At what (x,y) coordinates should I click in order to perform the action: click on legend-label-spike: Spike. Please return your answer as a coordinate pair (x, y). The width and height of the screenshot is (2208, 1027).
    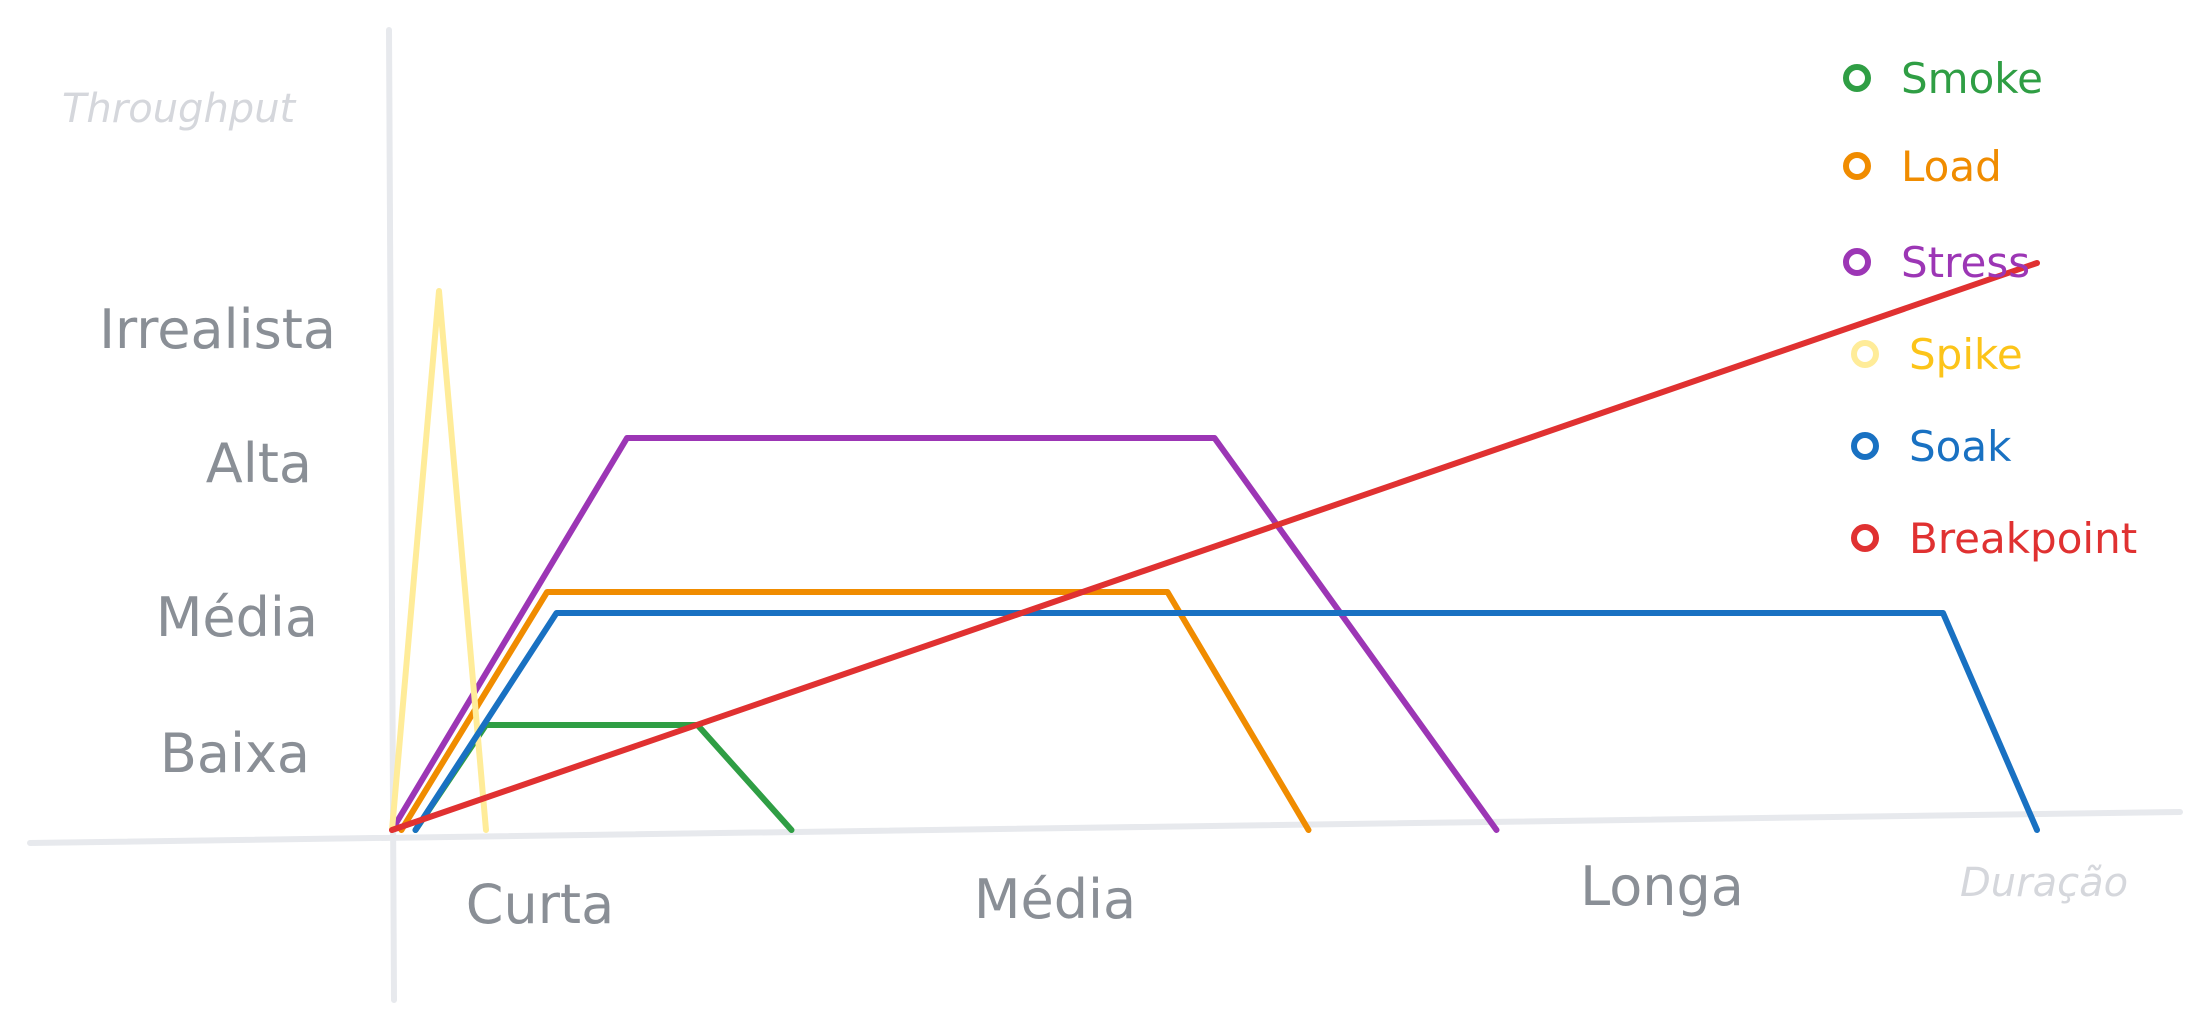
    Looking at the image, I should click on (1966, 354).